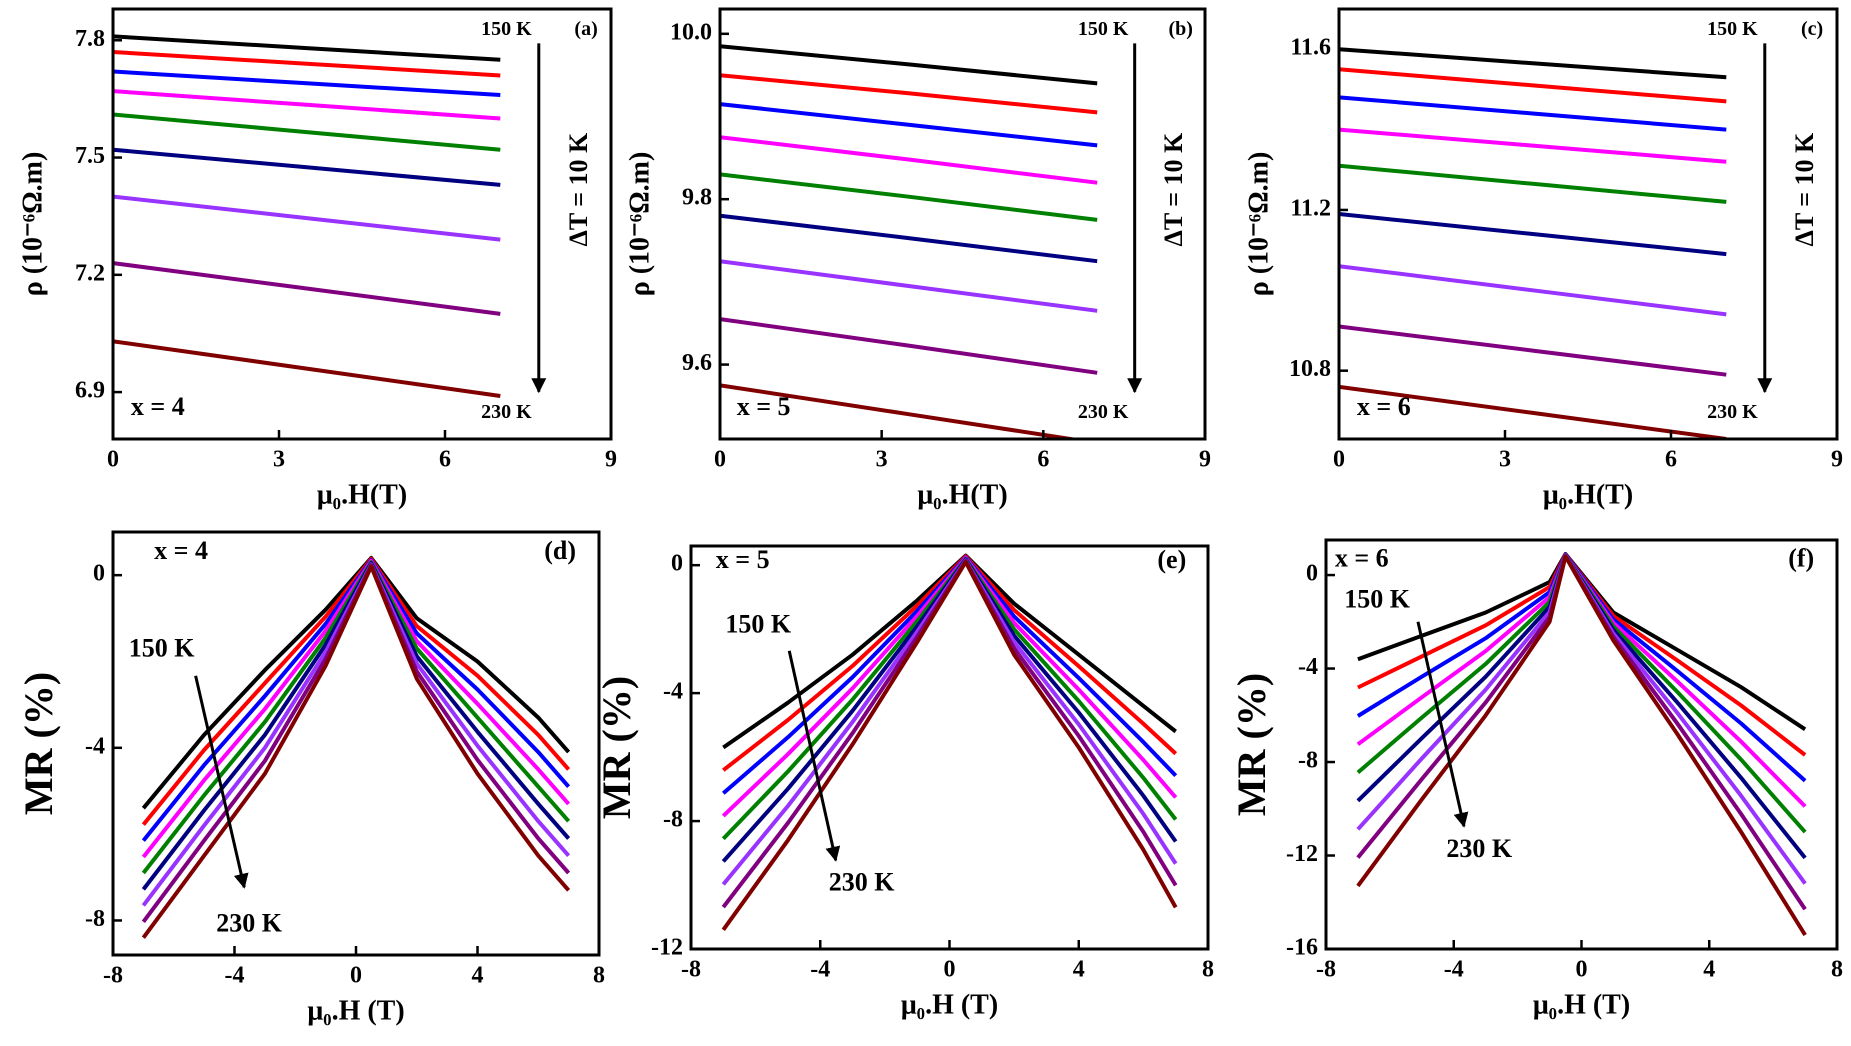 This screenshot has height=1046, width=1851. What do you see at coordinates (1801, 557) in the screenshot?
I see `annotation: (f)` at bounding box center [1801, 557].